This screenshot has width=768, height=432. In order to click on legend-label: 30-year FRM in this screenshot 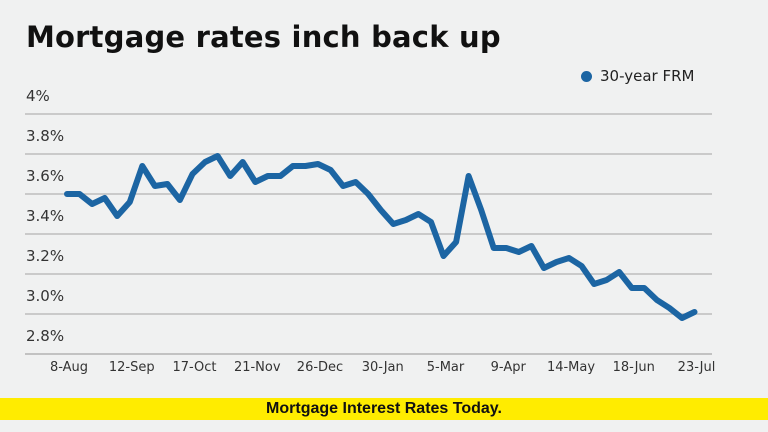, I will do `click(647, 76)`.